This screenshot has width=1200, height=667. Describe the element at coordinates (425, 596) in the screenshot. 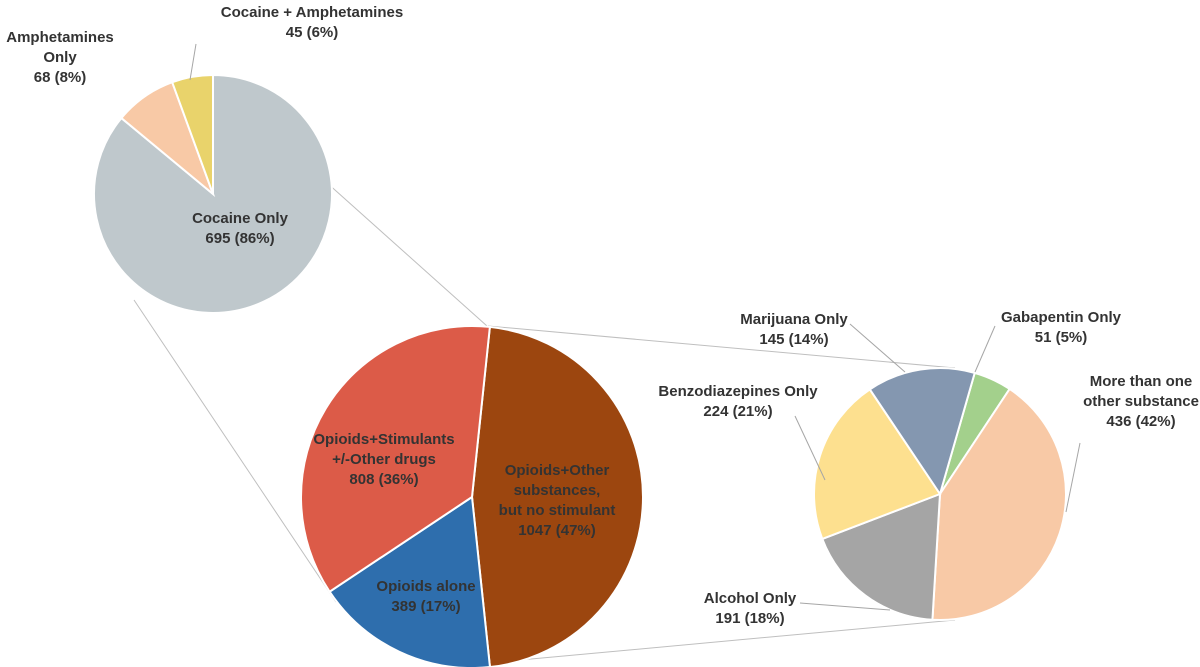

I see `slice-label-2-2: Opioids alone 389 (17%)` at that location.